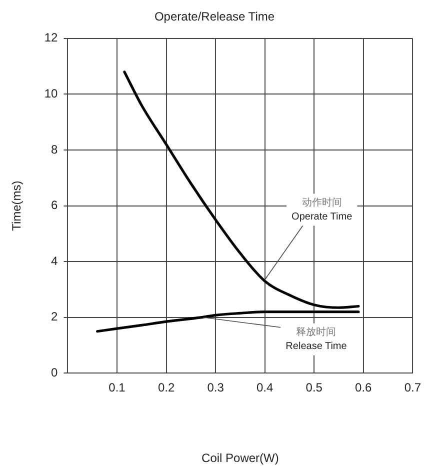  I want to click on x-tick-label: 0.7, so click(413, 387).